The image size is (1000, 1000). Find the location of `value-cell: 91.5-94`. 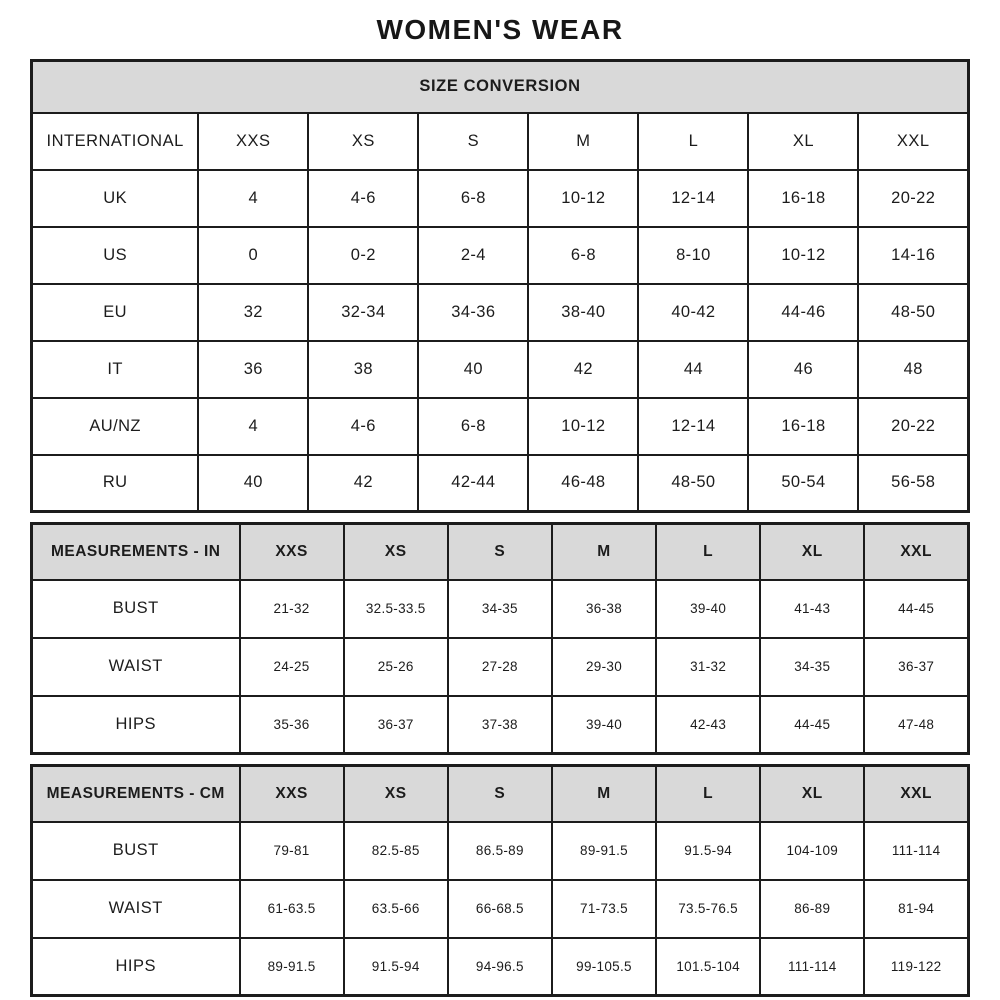

value-cell: 91.5-94 is located at coordinates (395, 966).